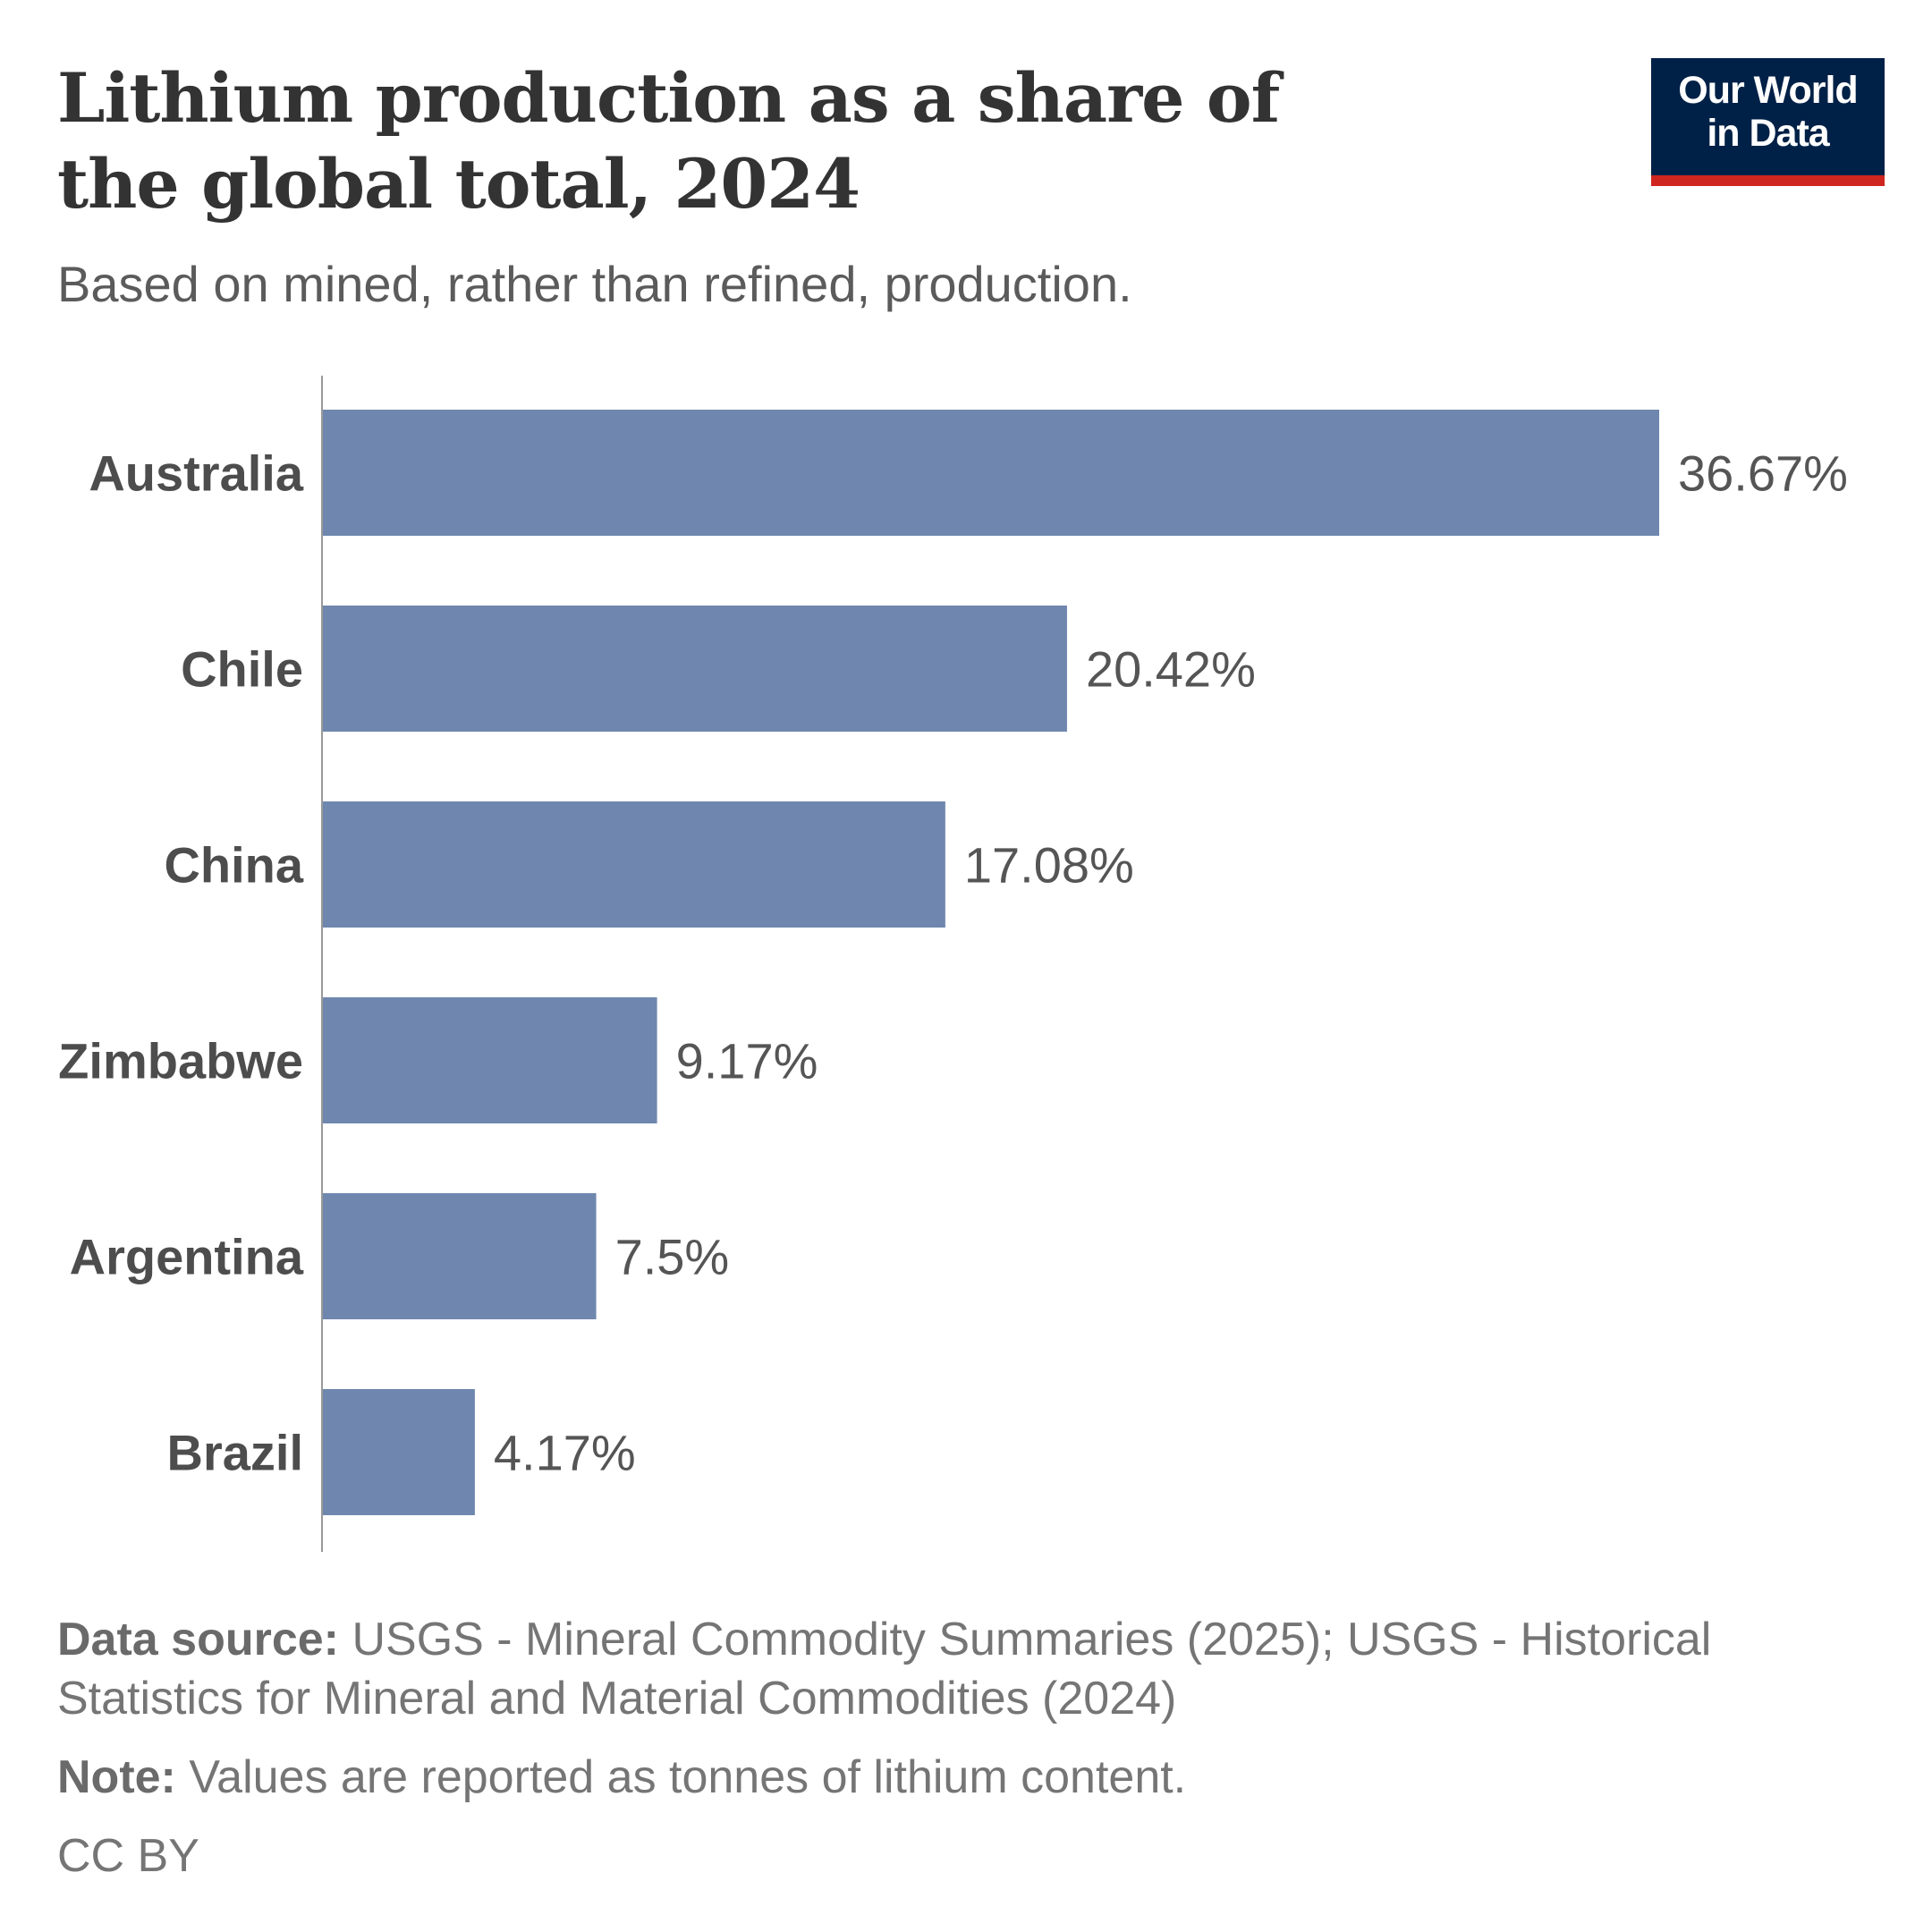 The height and width of the screenshot is (1932, 1932). I want to click on bar-chile, so click(695, 669).